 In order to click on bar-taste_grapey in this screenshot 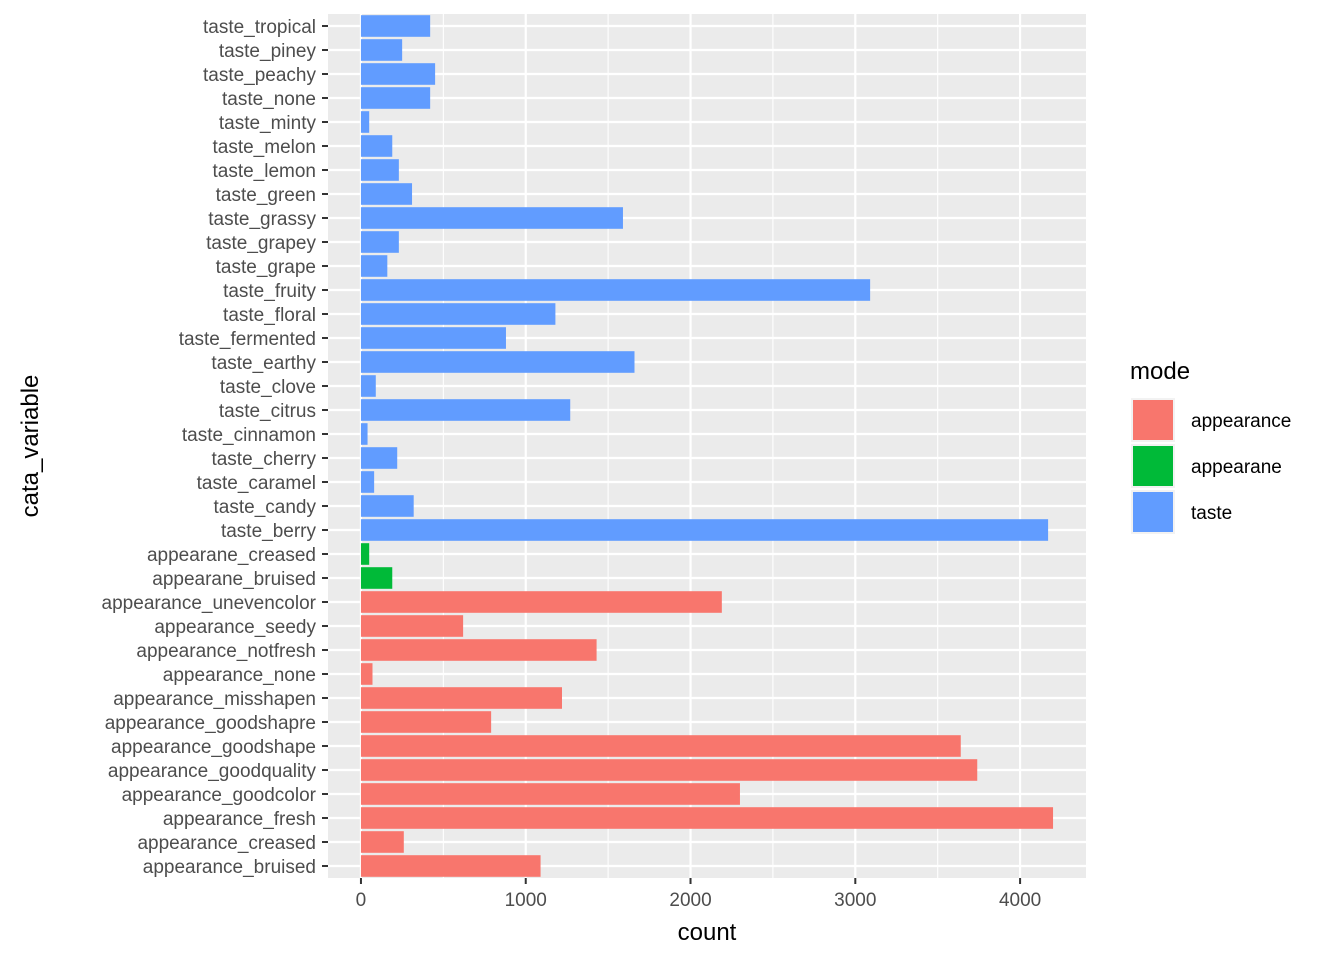, I will do `click(379, 242)`.